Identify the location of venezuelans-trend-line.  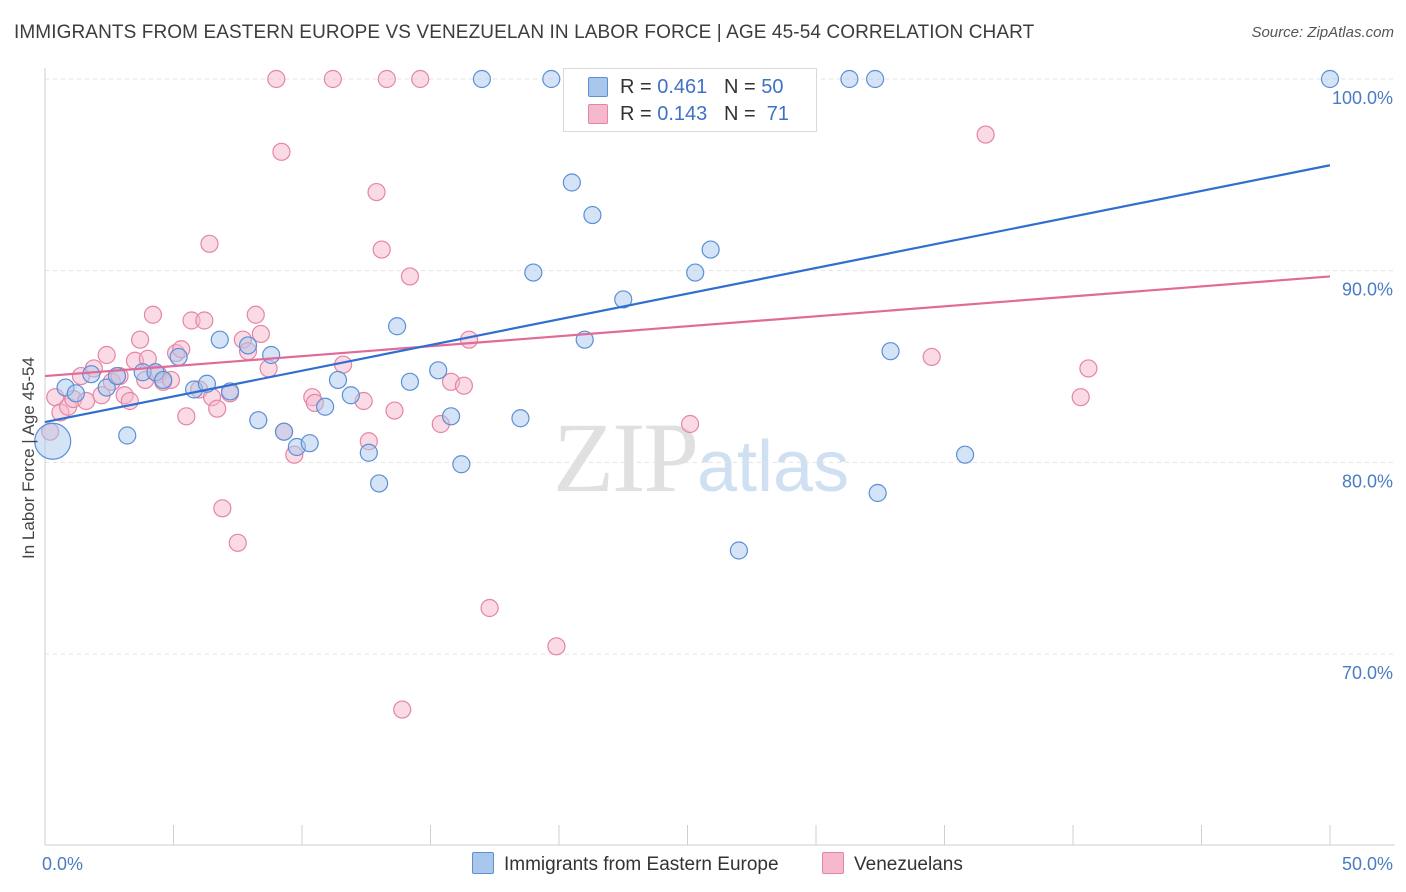
(687, 326).